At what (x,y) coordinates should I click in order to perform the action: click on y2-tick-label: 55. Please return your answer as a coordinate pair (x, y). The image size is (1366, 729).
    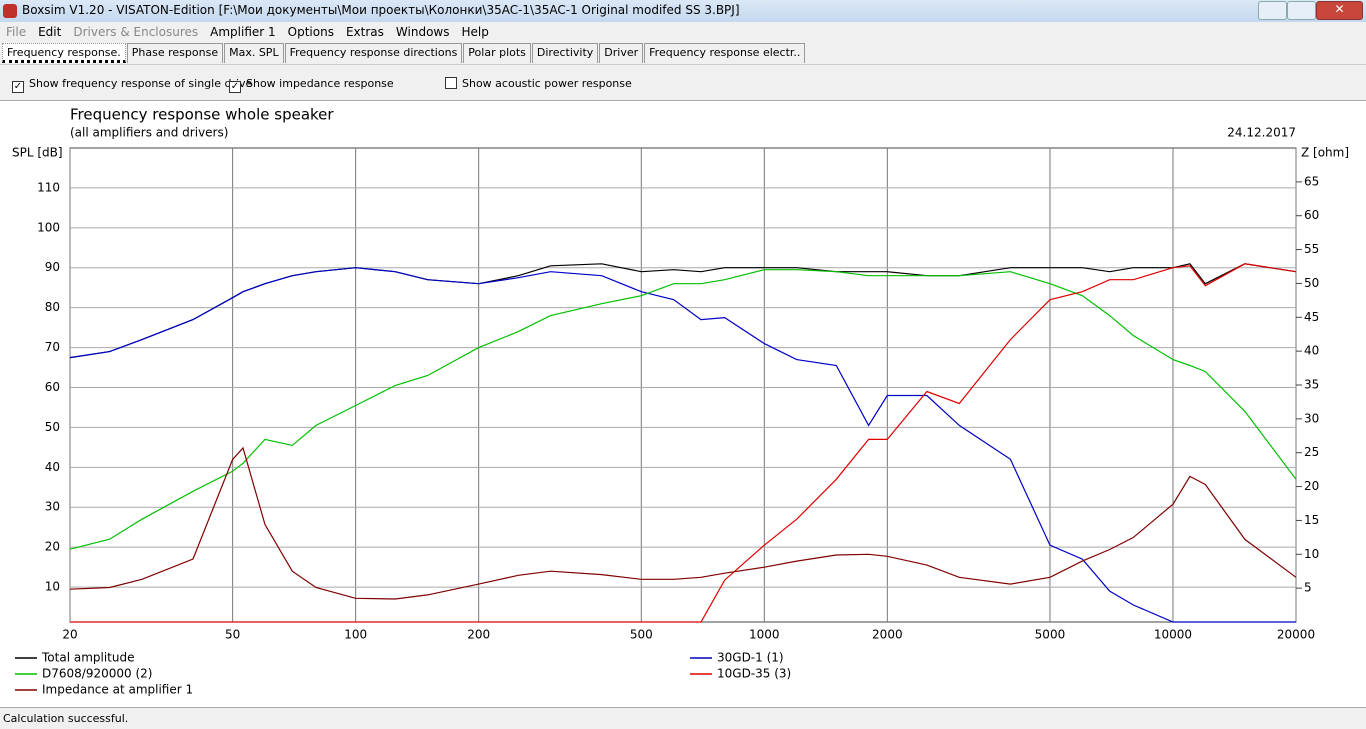
    Looking at the image, I should click on (1311, 249).